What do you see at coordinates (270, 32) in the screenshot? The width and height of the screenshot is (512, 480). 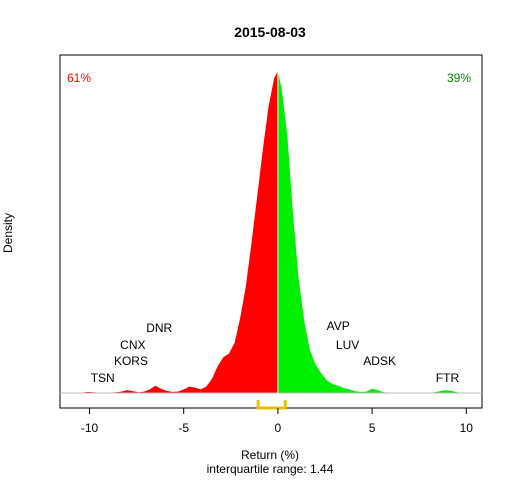 I see `chart-title: 2015-08-03` at bounding box center [270, 32].